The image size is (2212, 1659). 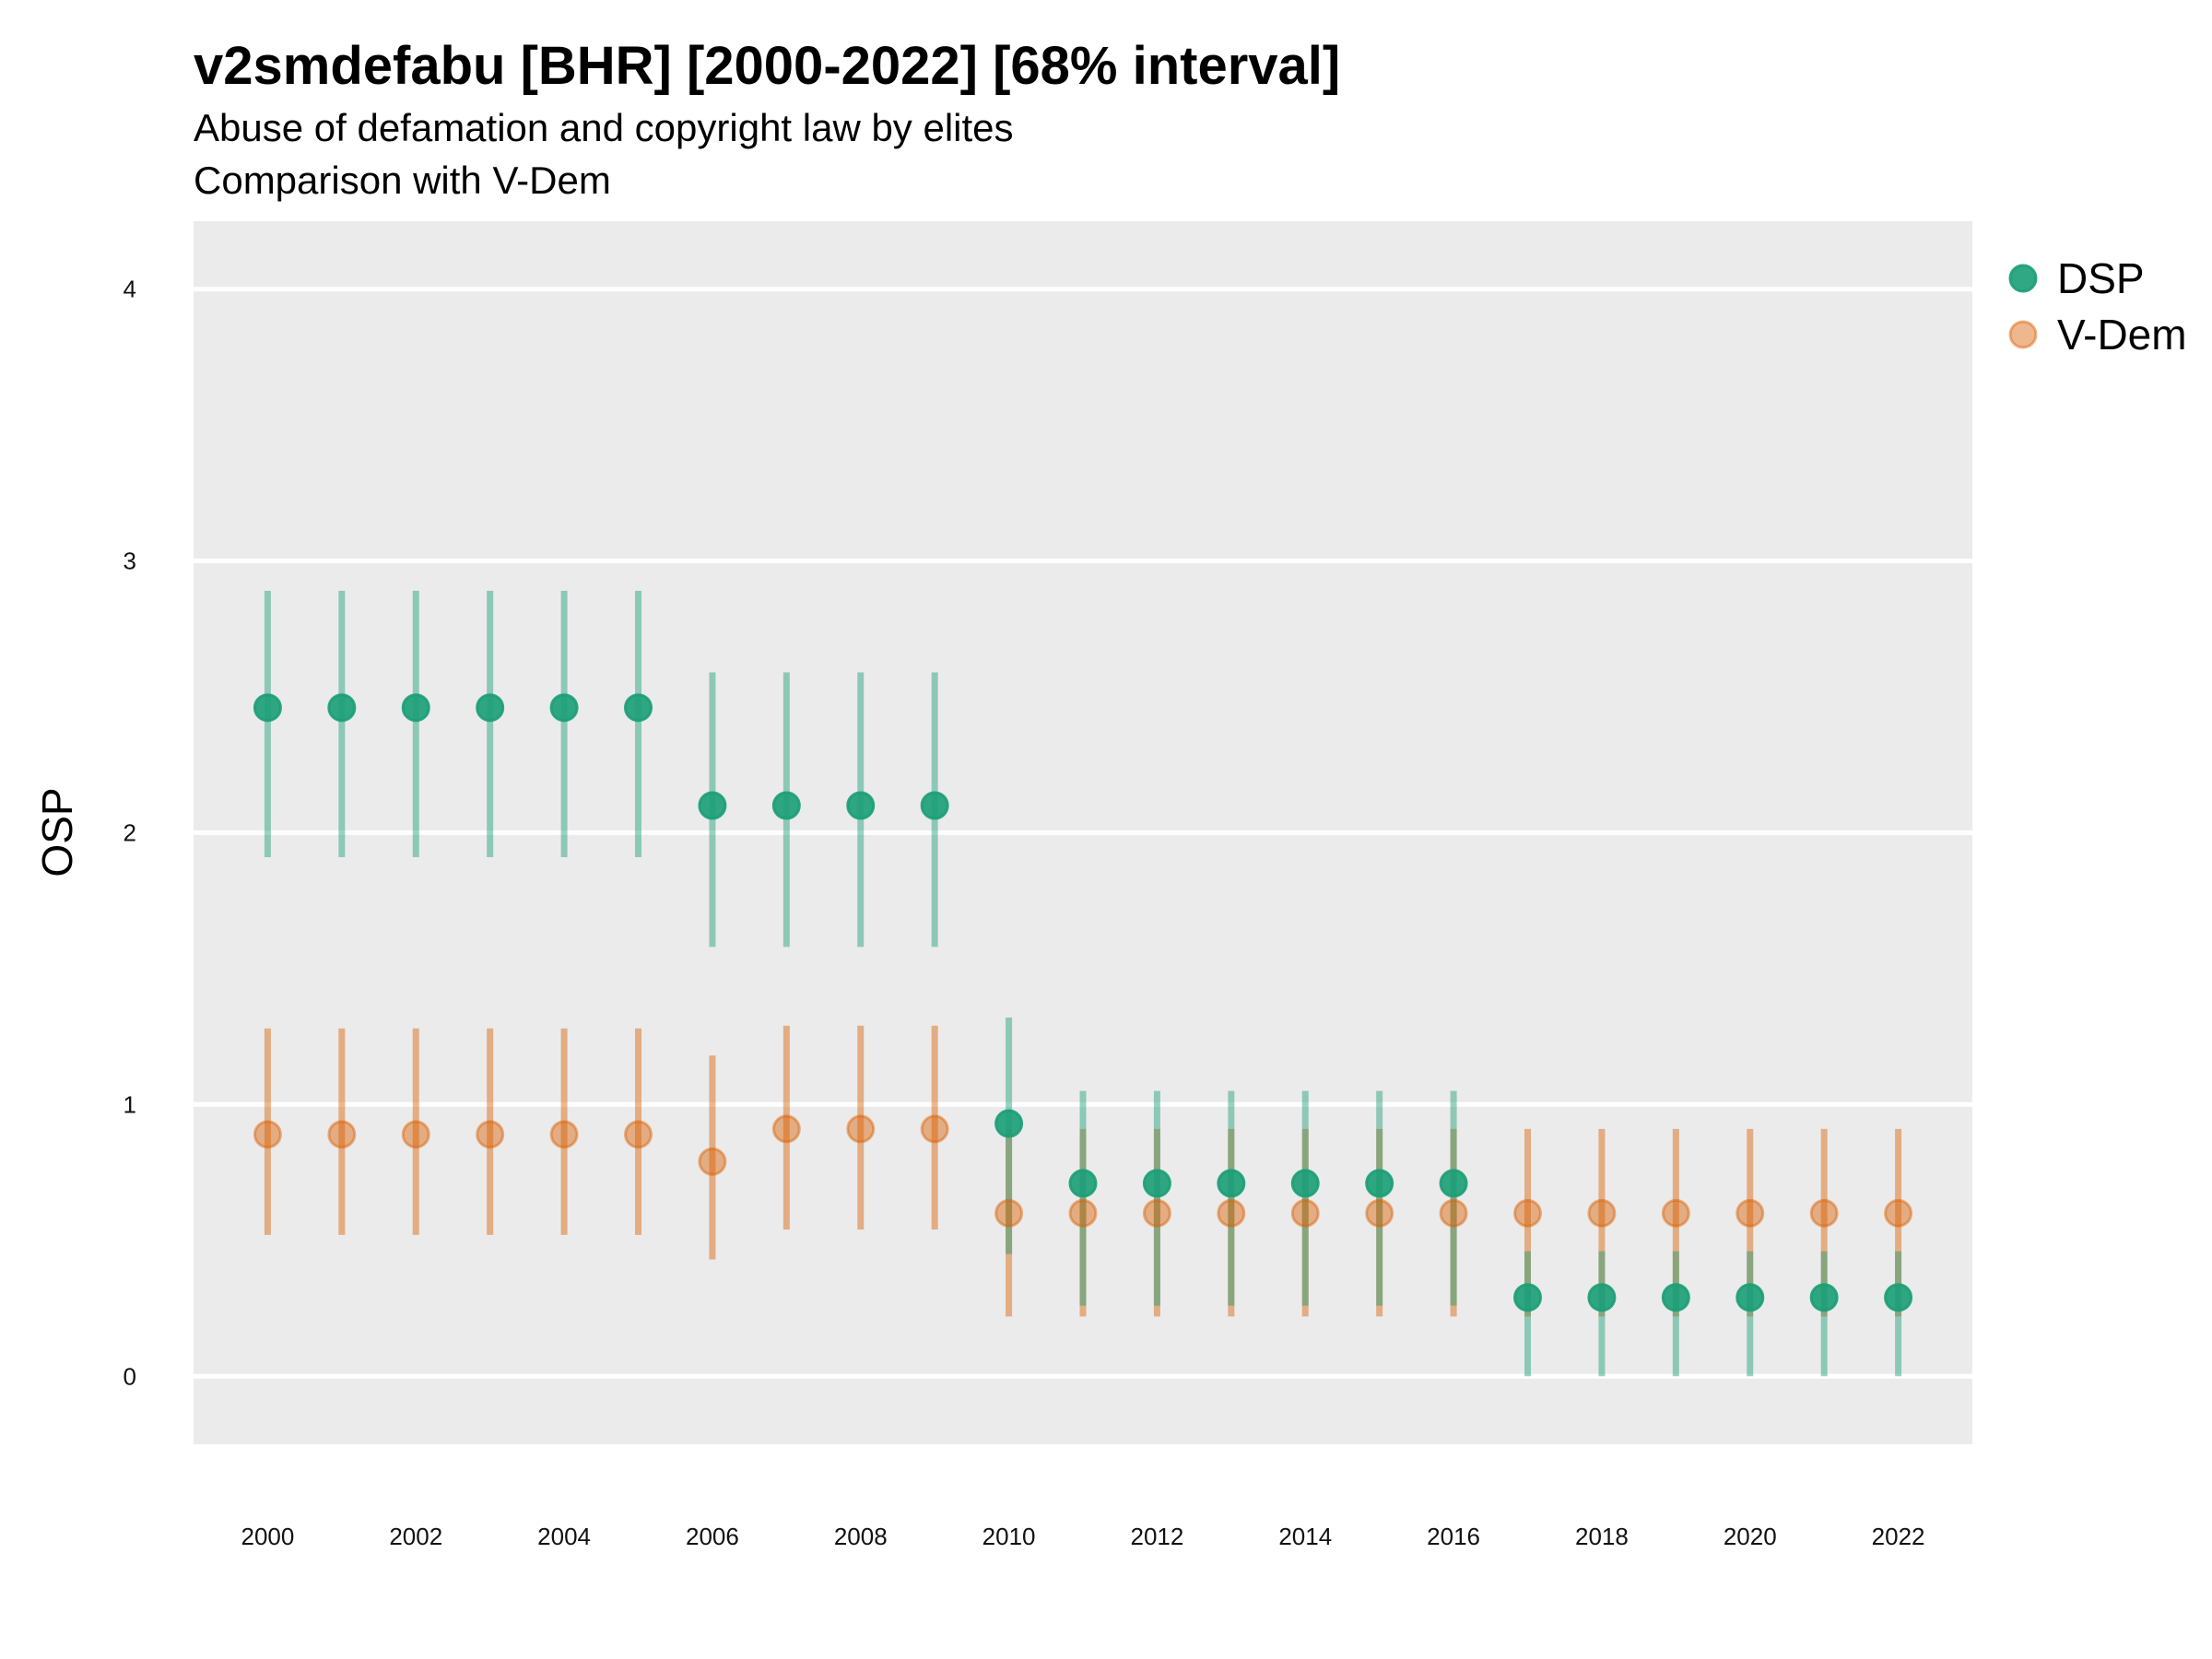 What do you see at coordinates (1453, 1536) in the screenshot?
I see `x-tick-label: 2016` at bounding box center [1453, 1536].